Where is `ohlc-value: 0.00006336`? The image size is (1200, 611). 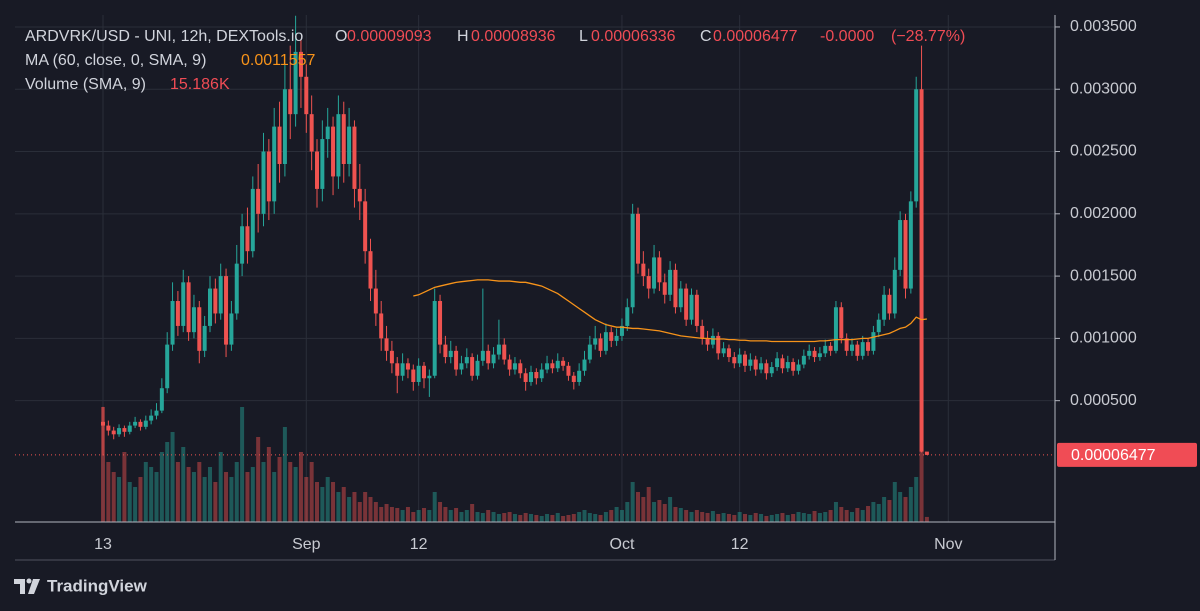 ohlc-value: 0.00006336 is located at coordinates (633, 36).